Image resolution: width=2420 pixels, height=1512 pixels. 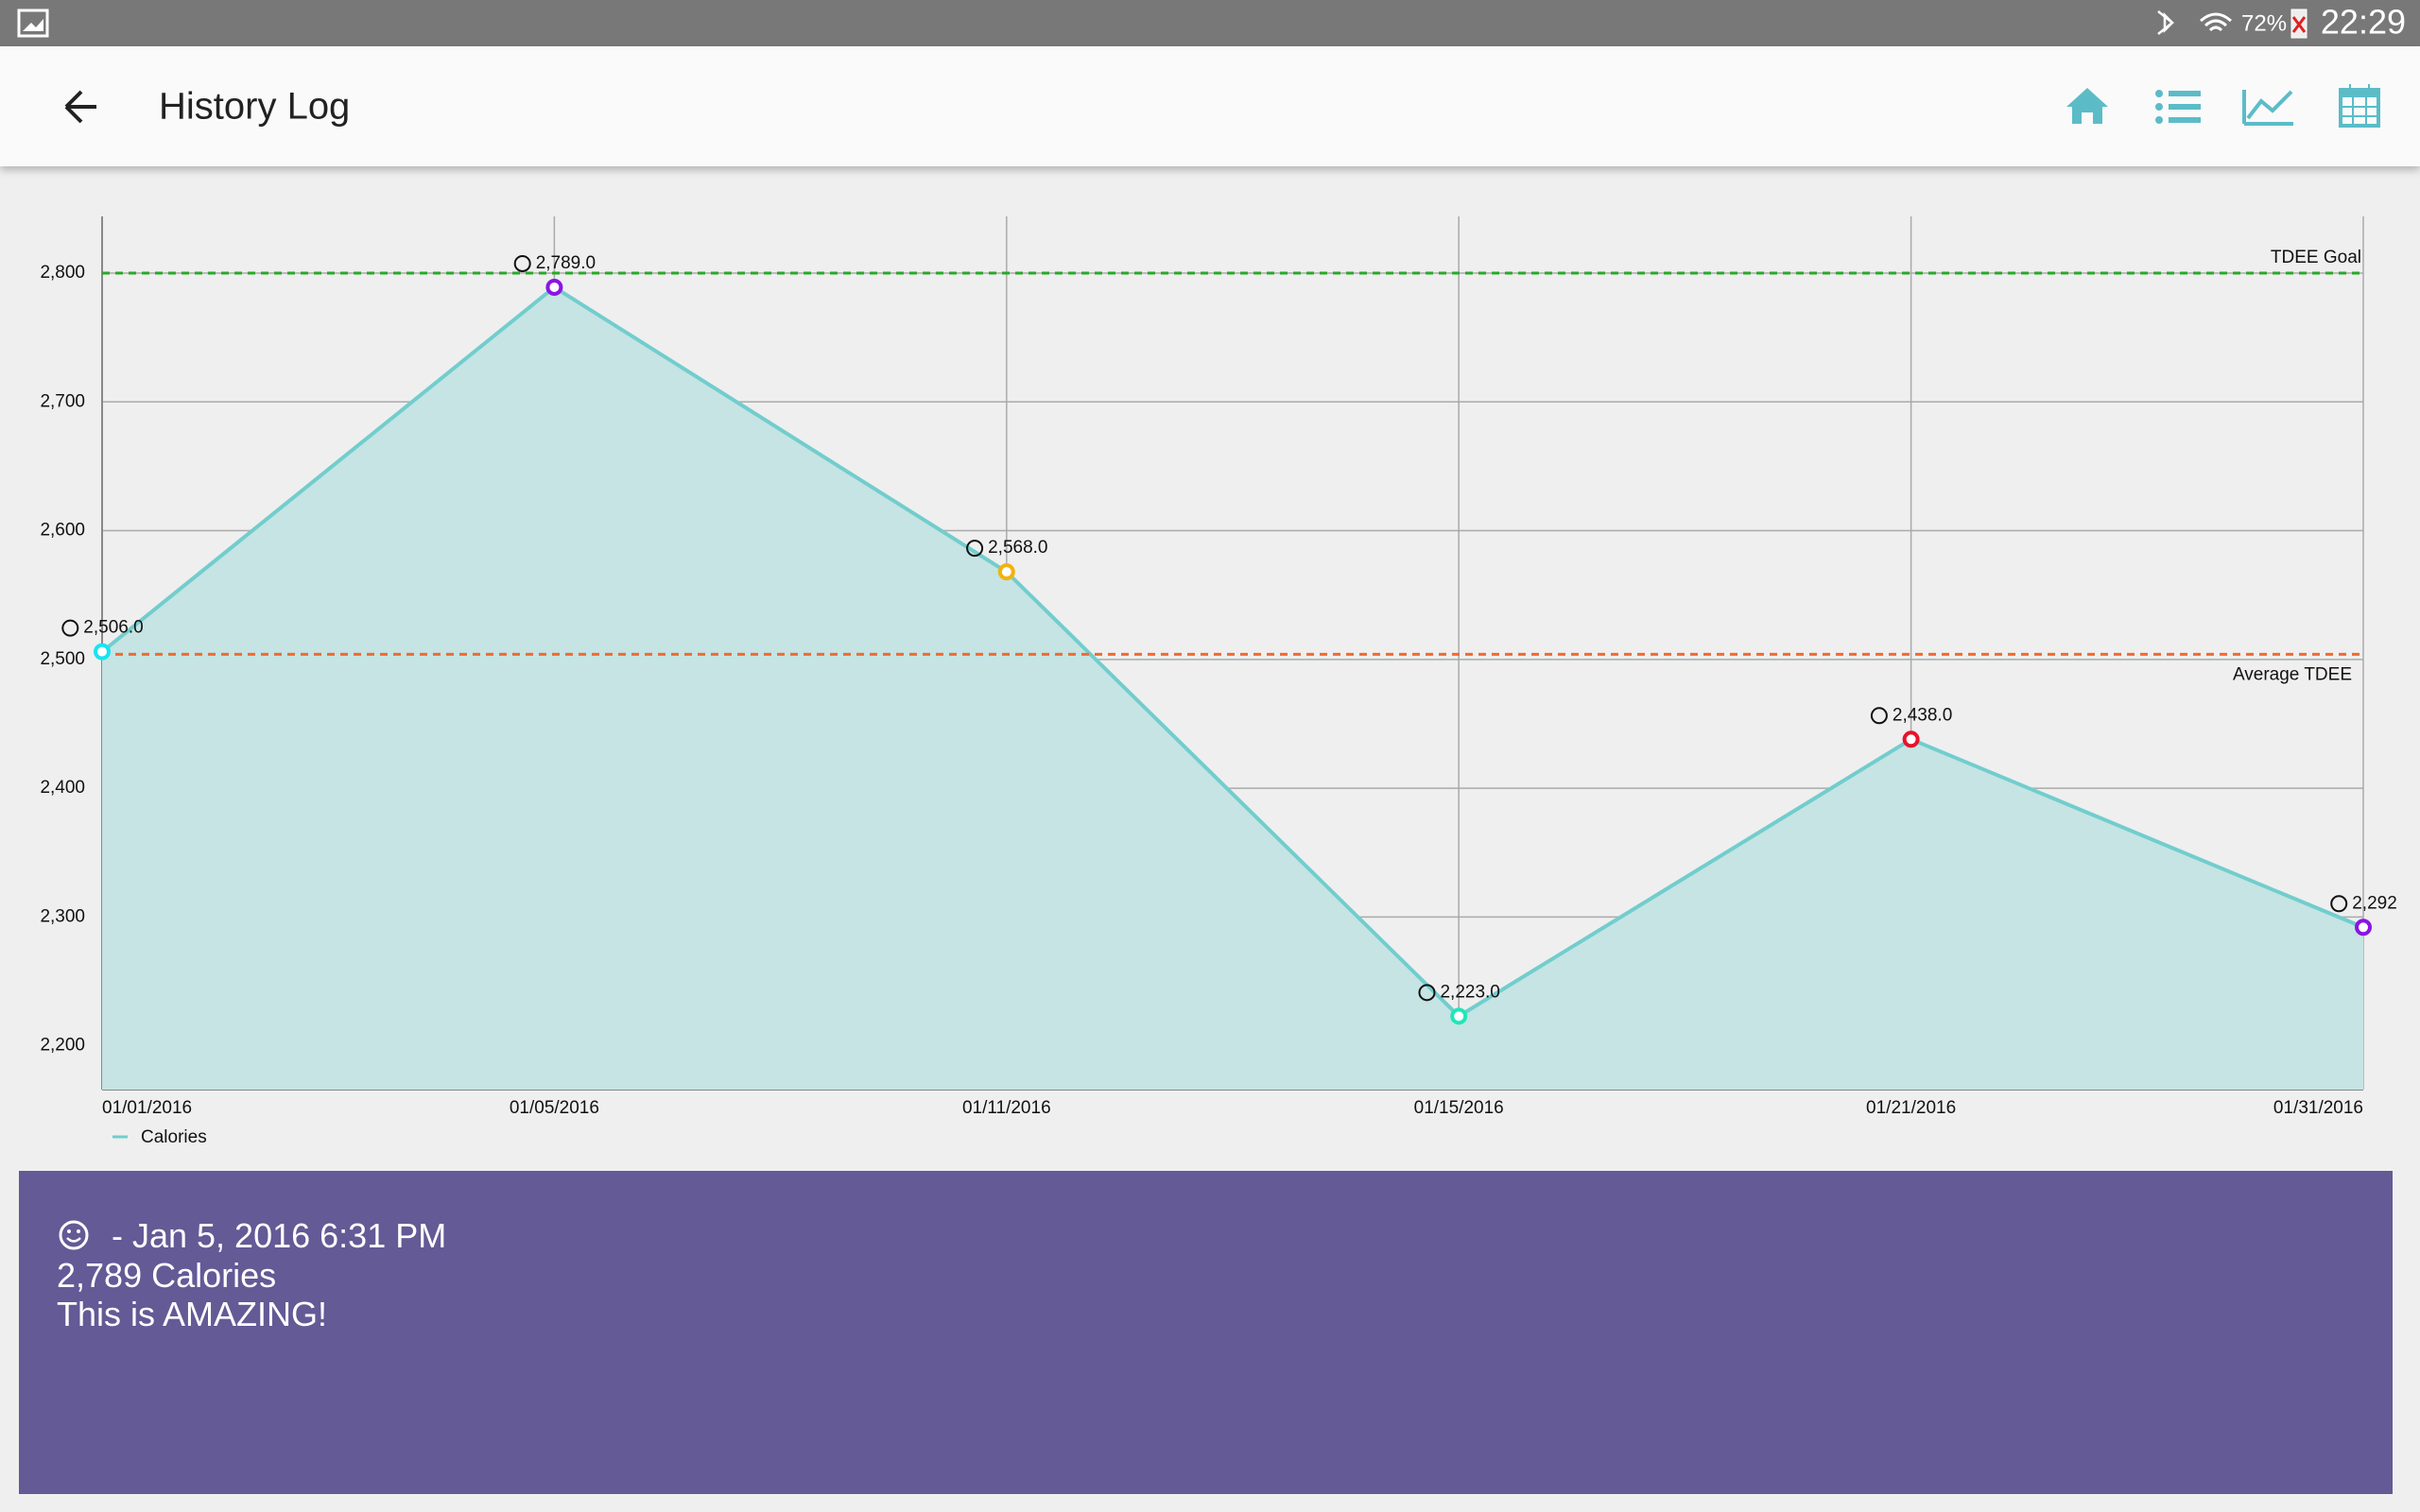 What do you see at coordinates (63, 788) in the screenshot?
I see `y-tick-label: 2,400` at bounding box center [63, 788].